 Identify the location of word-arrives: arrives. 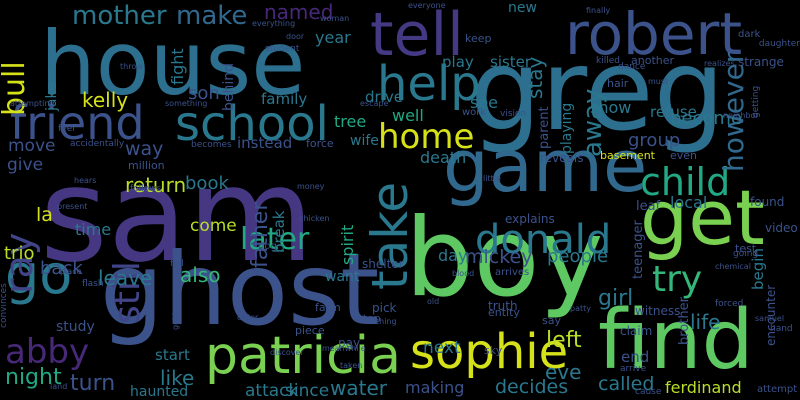
(512, 272).